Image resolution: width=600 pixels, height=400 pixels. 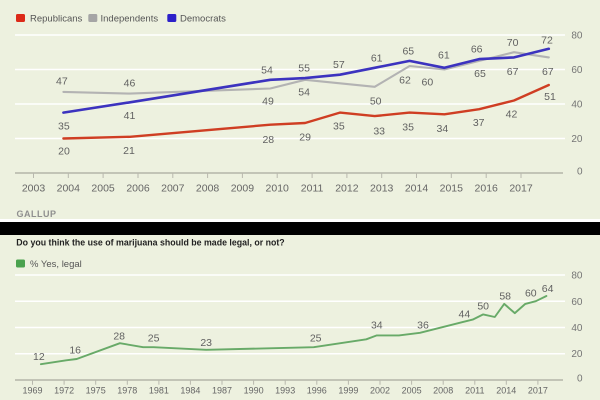 I want to click on svg-text: 64, so click(x=548, y=289).